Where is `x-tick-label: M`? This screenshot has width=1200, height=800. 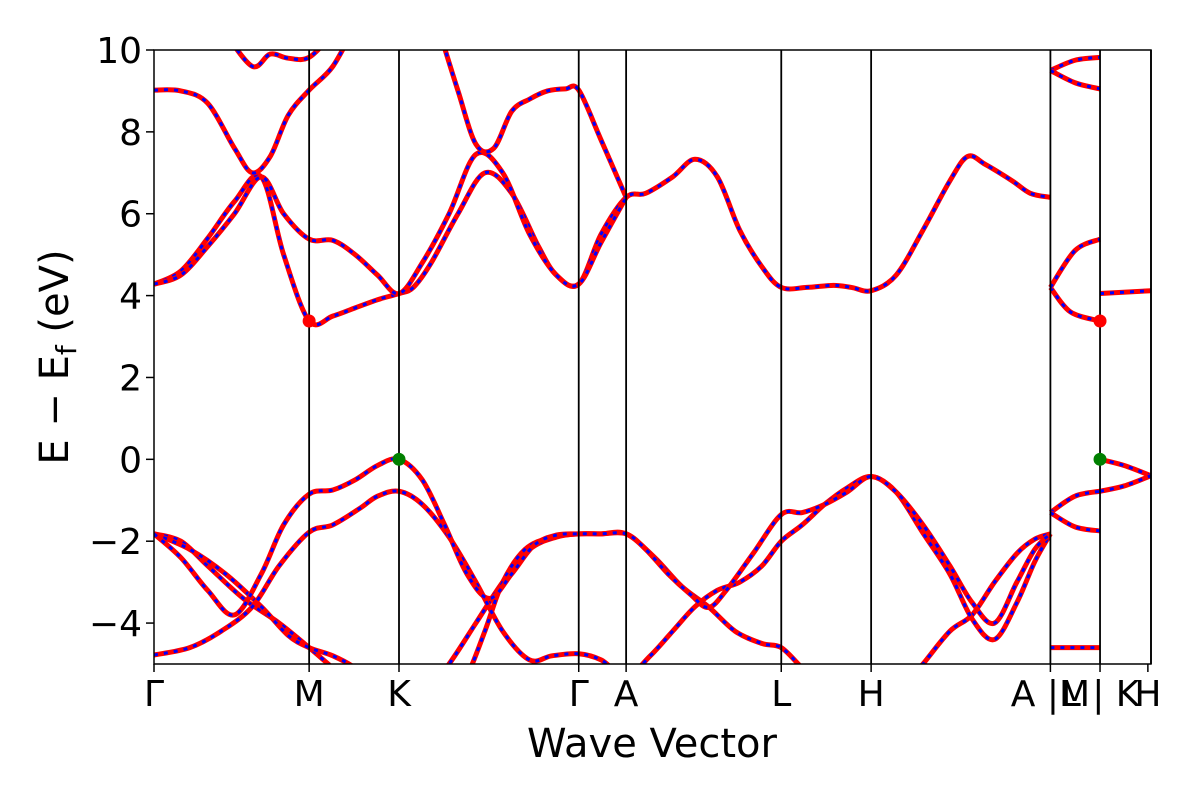
x-tick-label: M is located at coordinates (309, 694).